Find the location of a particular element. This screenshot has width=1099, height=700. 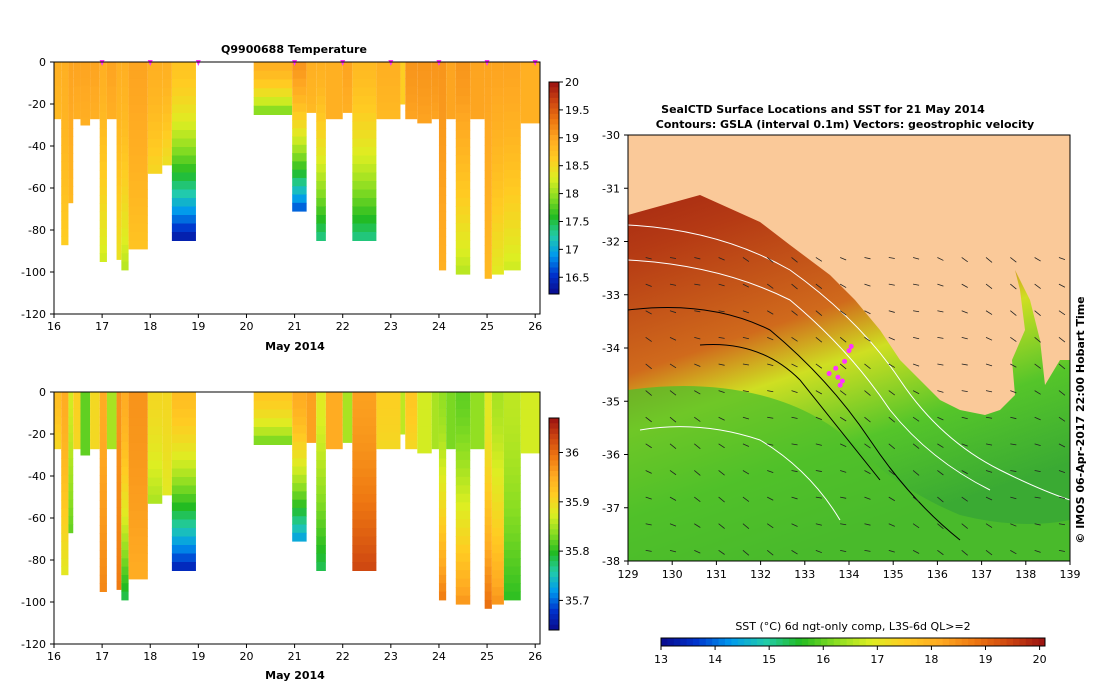

map-y-tick-label: -31 is located at coordinates (611, 188).